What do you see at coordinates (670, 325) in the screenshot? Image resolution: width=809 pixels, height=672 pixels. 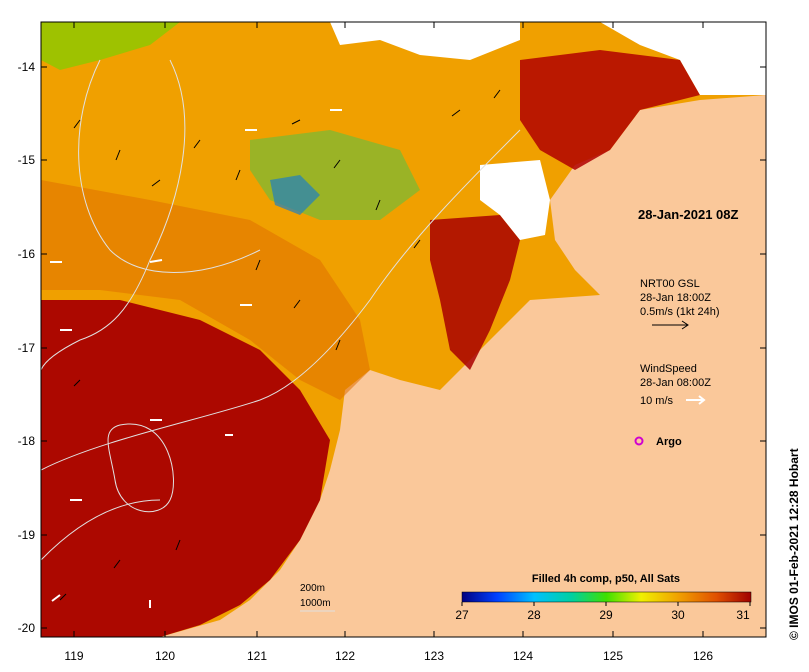 I see `current-scale-arrow-icon` at bounding box center [670, 325].